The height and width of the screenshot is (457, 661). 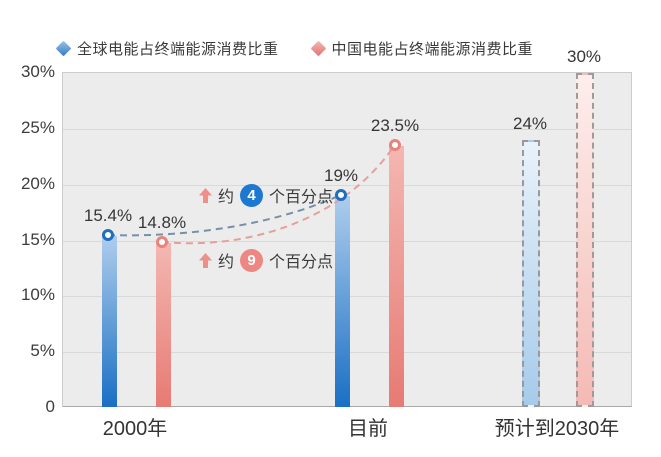 What do you see at coordinates (42, 350) in the screenshot?
I see `y-tick-label: 5%` at bounding box center [42, 350].